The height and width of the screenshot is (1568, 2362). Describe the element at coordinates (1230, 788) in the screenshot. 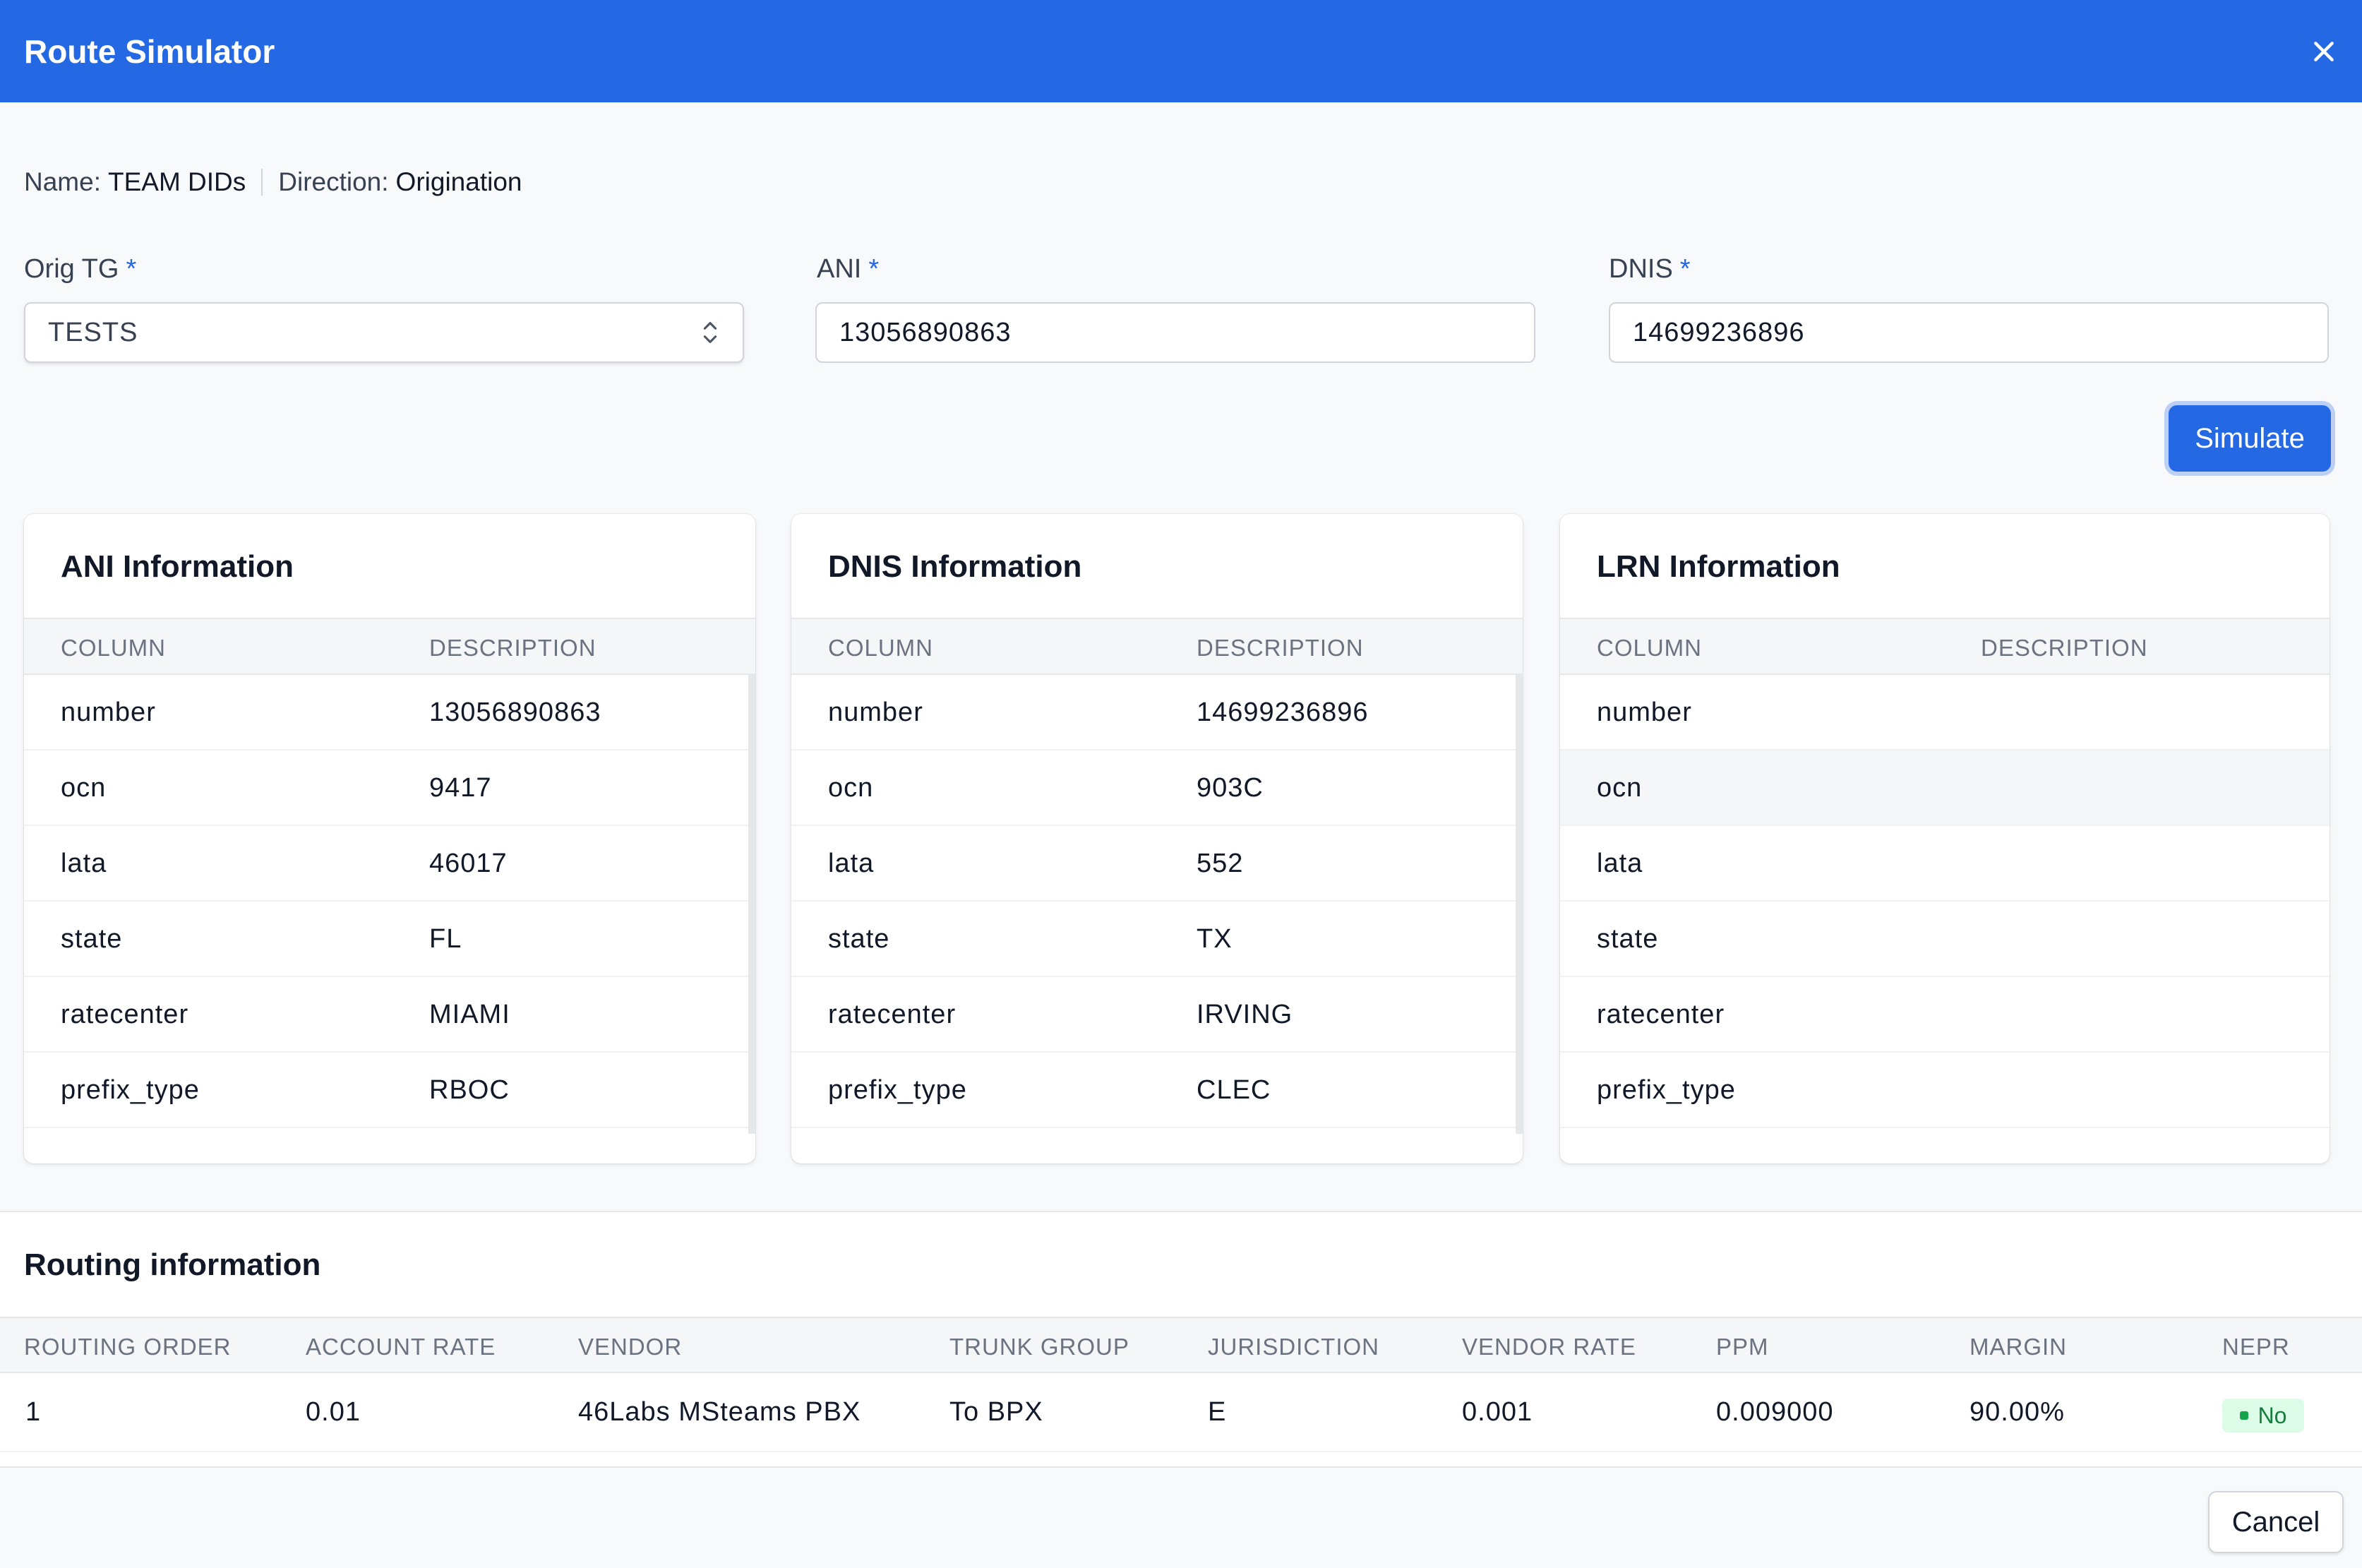

I see `row-description: 903C` at that location.